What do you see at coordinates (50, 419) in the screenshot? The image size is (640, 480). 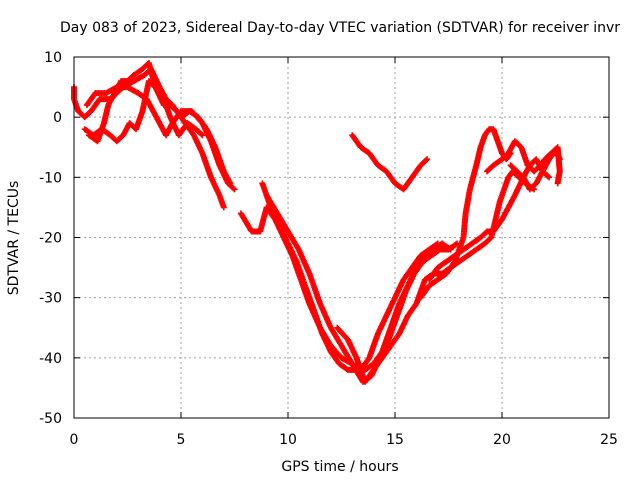 I see `y-tick-label: -50` at bounding box center [50, 419].